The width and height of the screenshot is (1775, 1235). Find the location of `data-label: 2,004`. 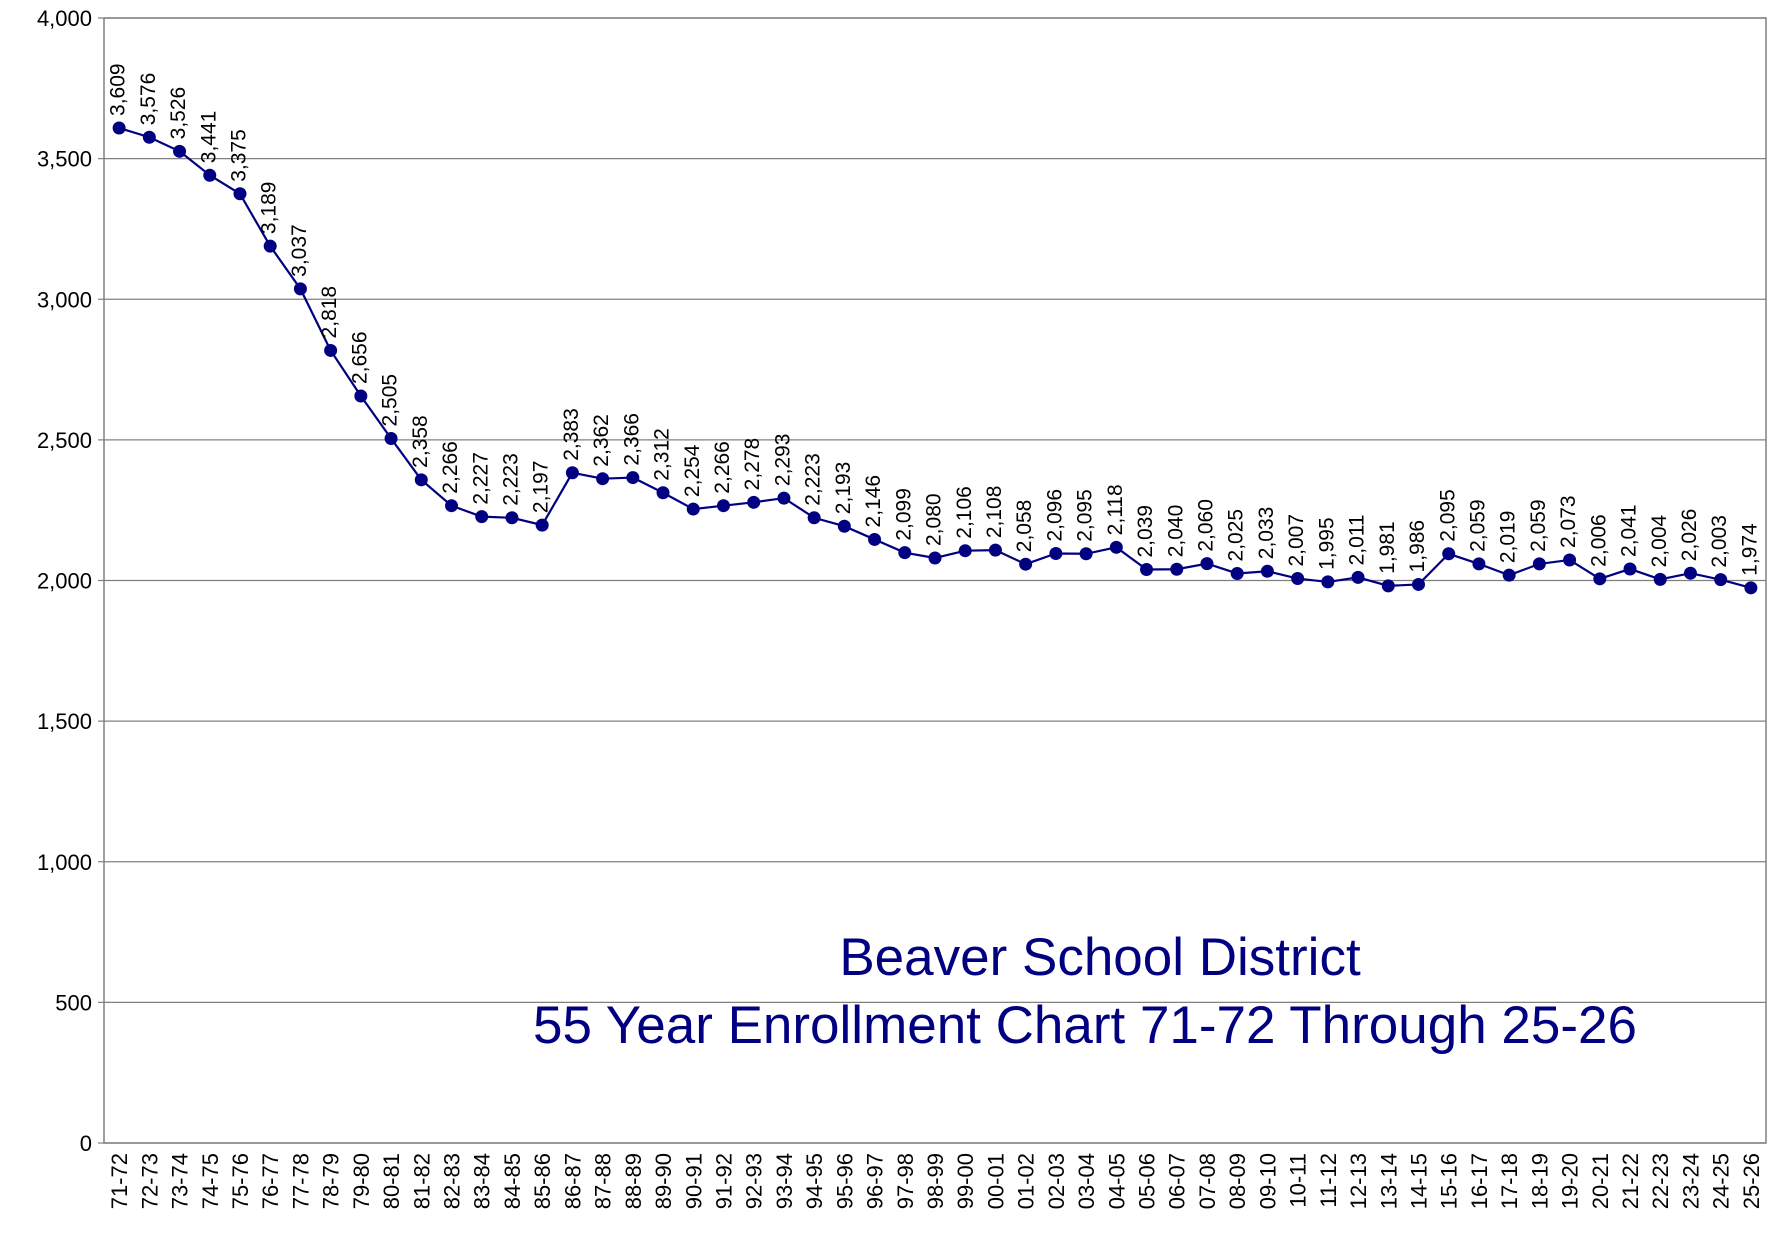

data-label: 2,004 is located at coordinates (1659, 541).